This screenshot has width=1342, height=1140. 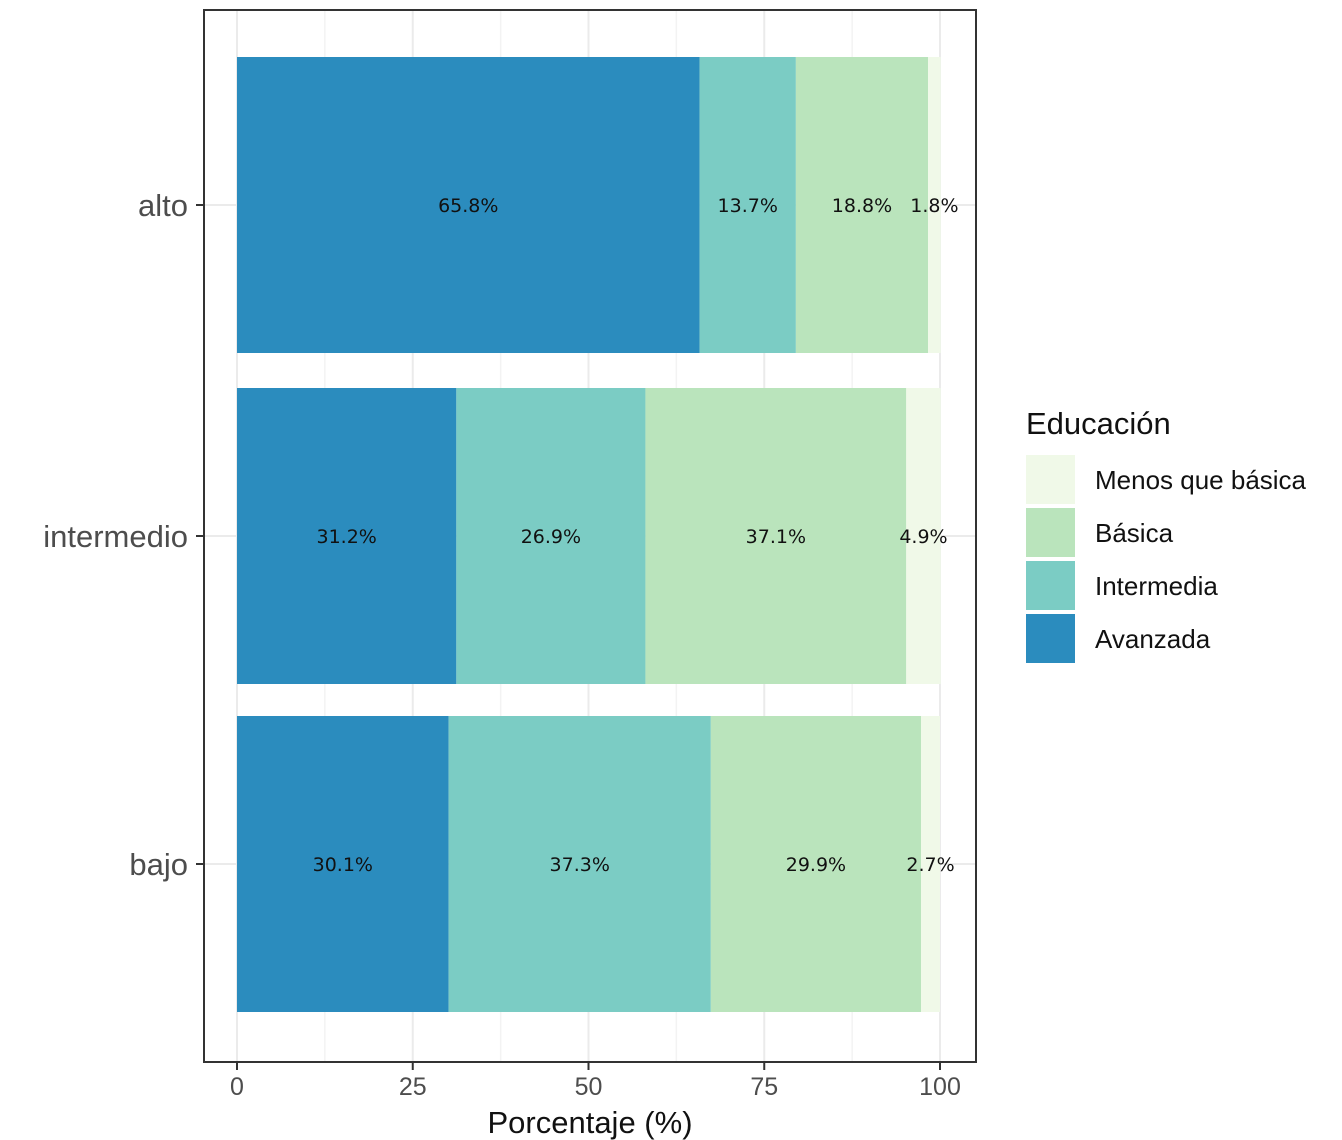 I want to click on x-tick-label: 50, so click(x=589, y=1087).